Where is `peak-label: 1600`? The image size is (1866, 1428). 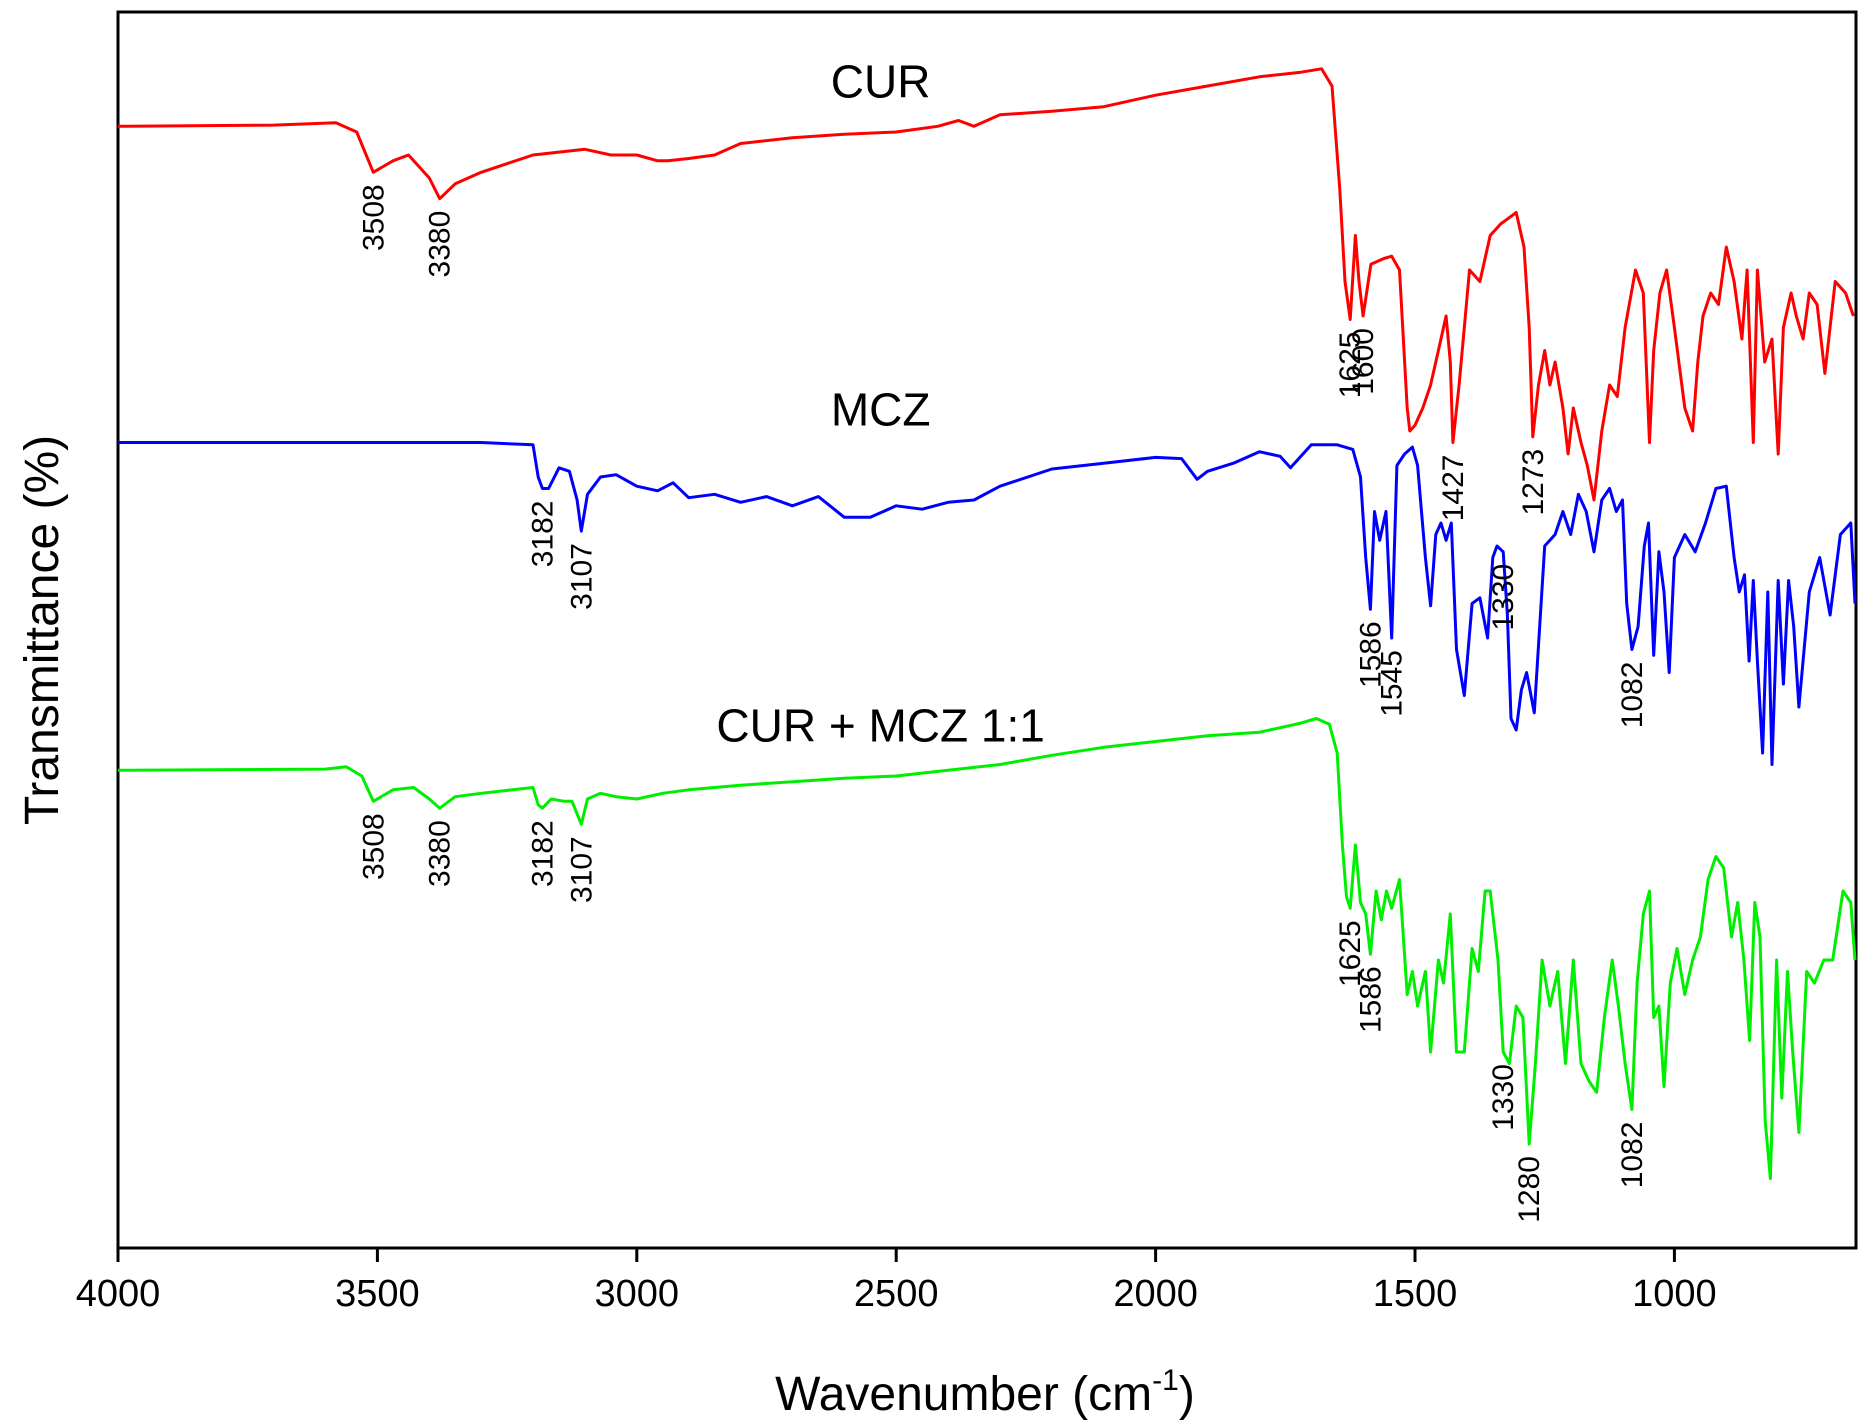
peak-label: 1600 is located at coordinates (1363, 361).